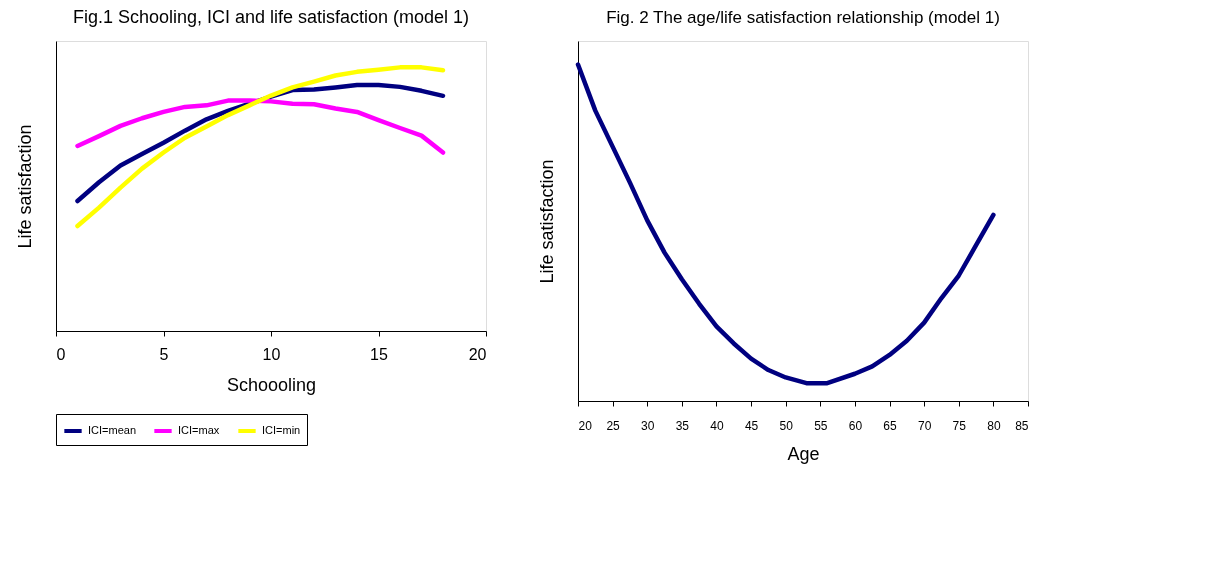 This screenshot has height=572, width=1223. I want to click on x-tick-label: 80, so click(994, 425).